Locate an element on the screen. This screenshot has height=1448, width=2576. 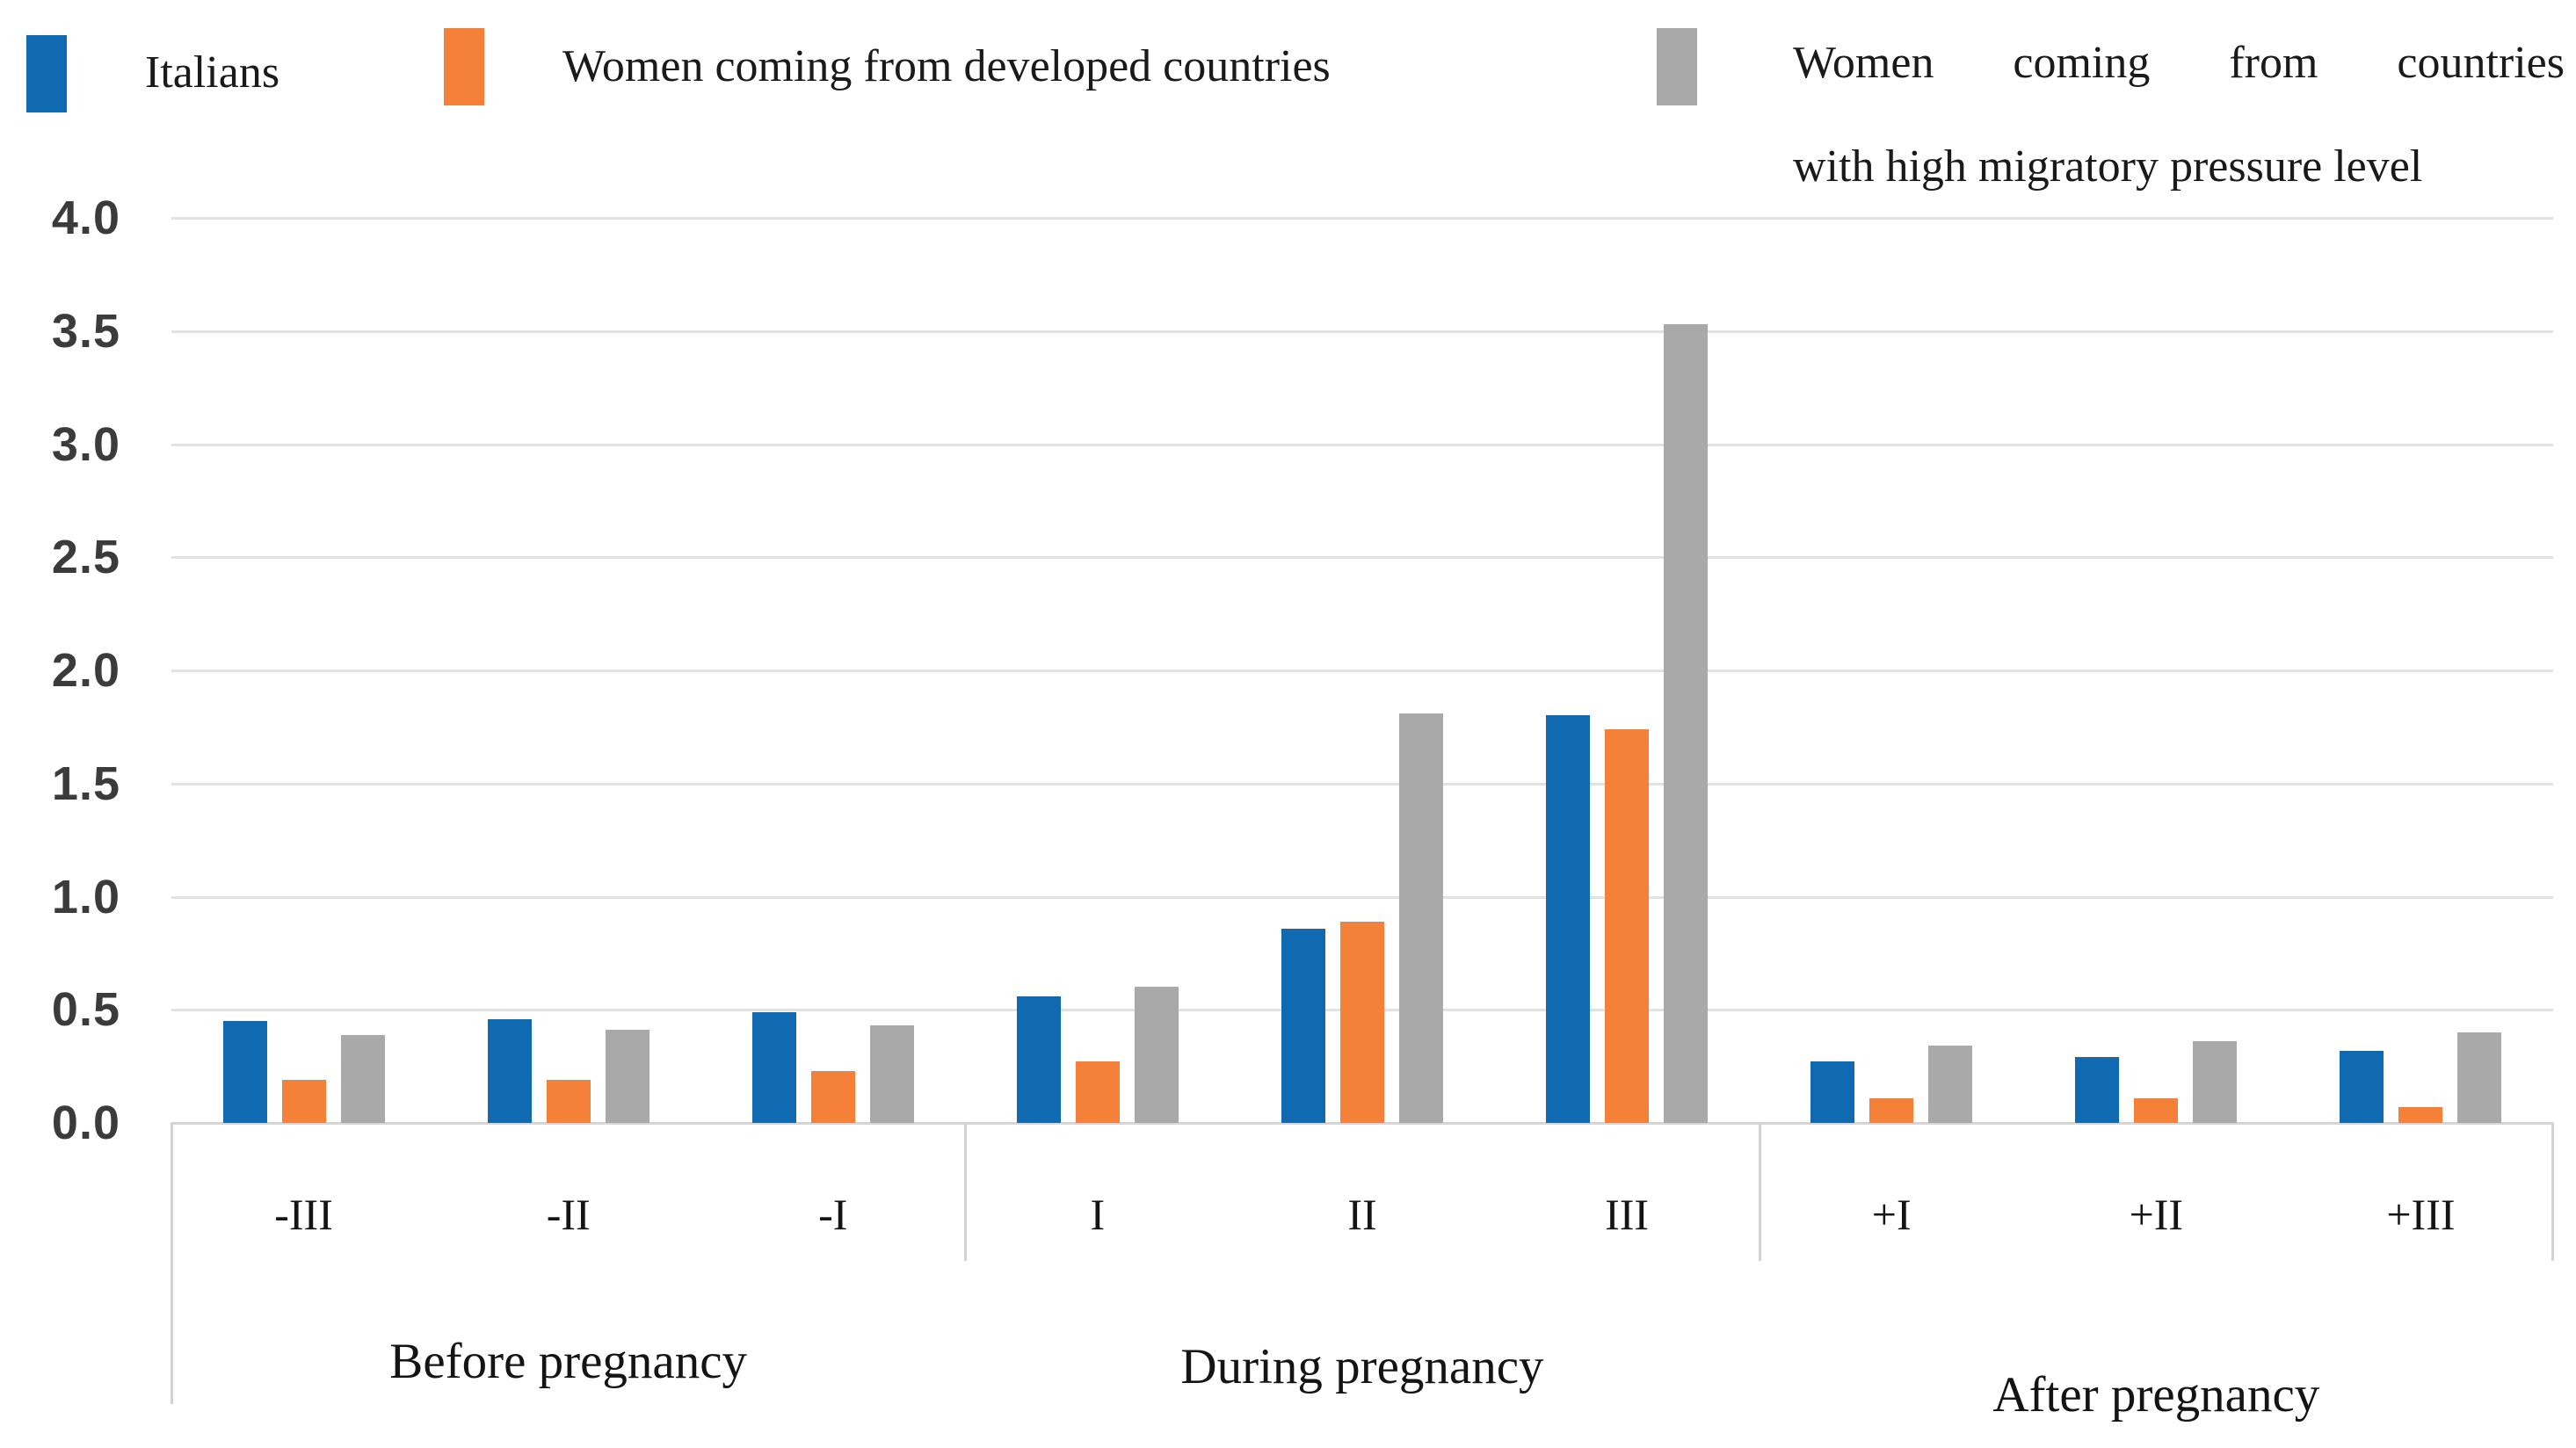
gridline-1.5 is located at coordinates (1362, 784).